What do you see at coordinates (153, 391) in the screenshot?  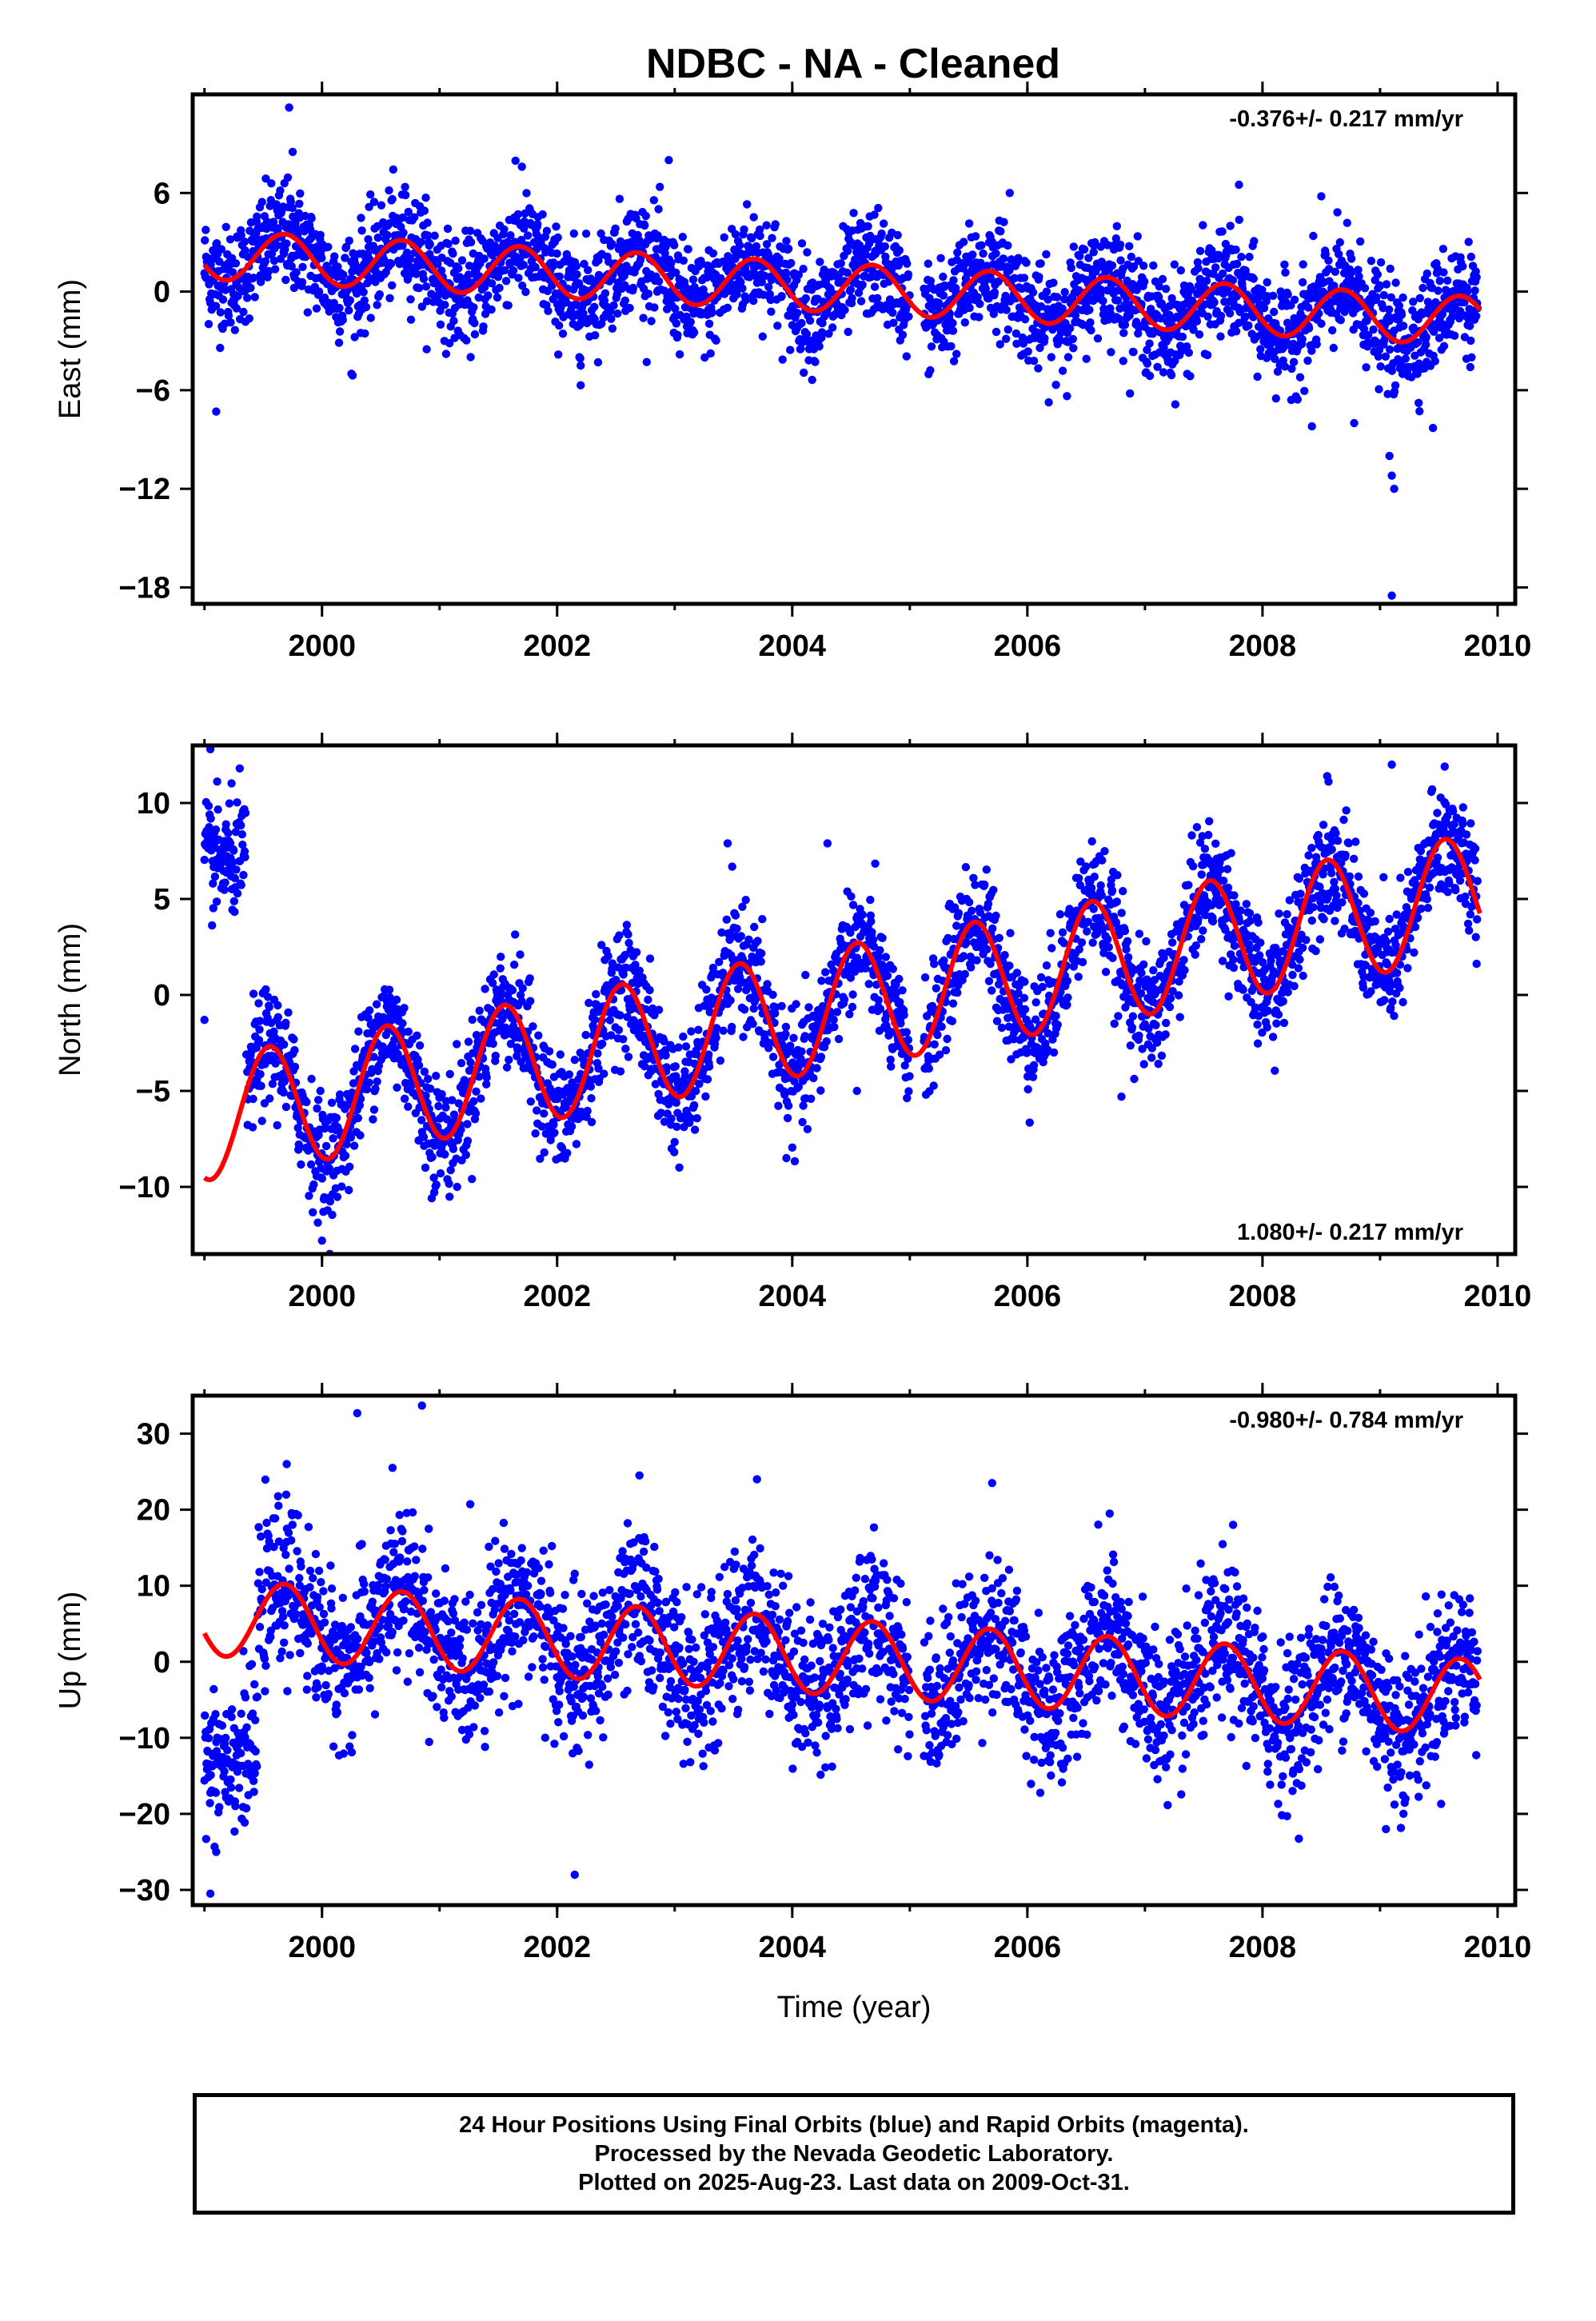 I see `y-tick-label: −6` at bounding box center [153, 391].